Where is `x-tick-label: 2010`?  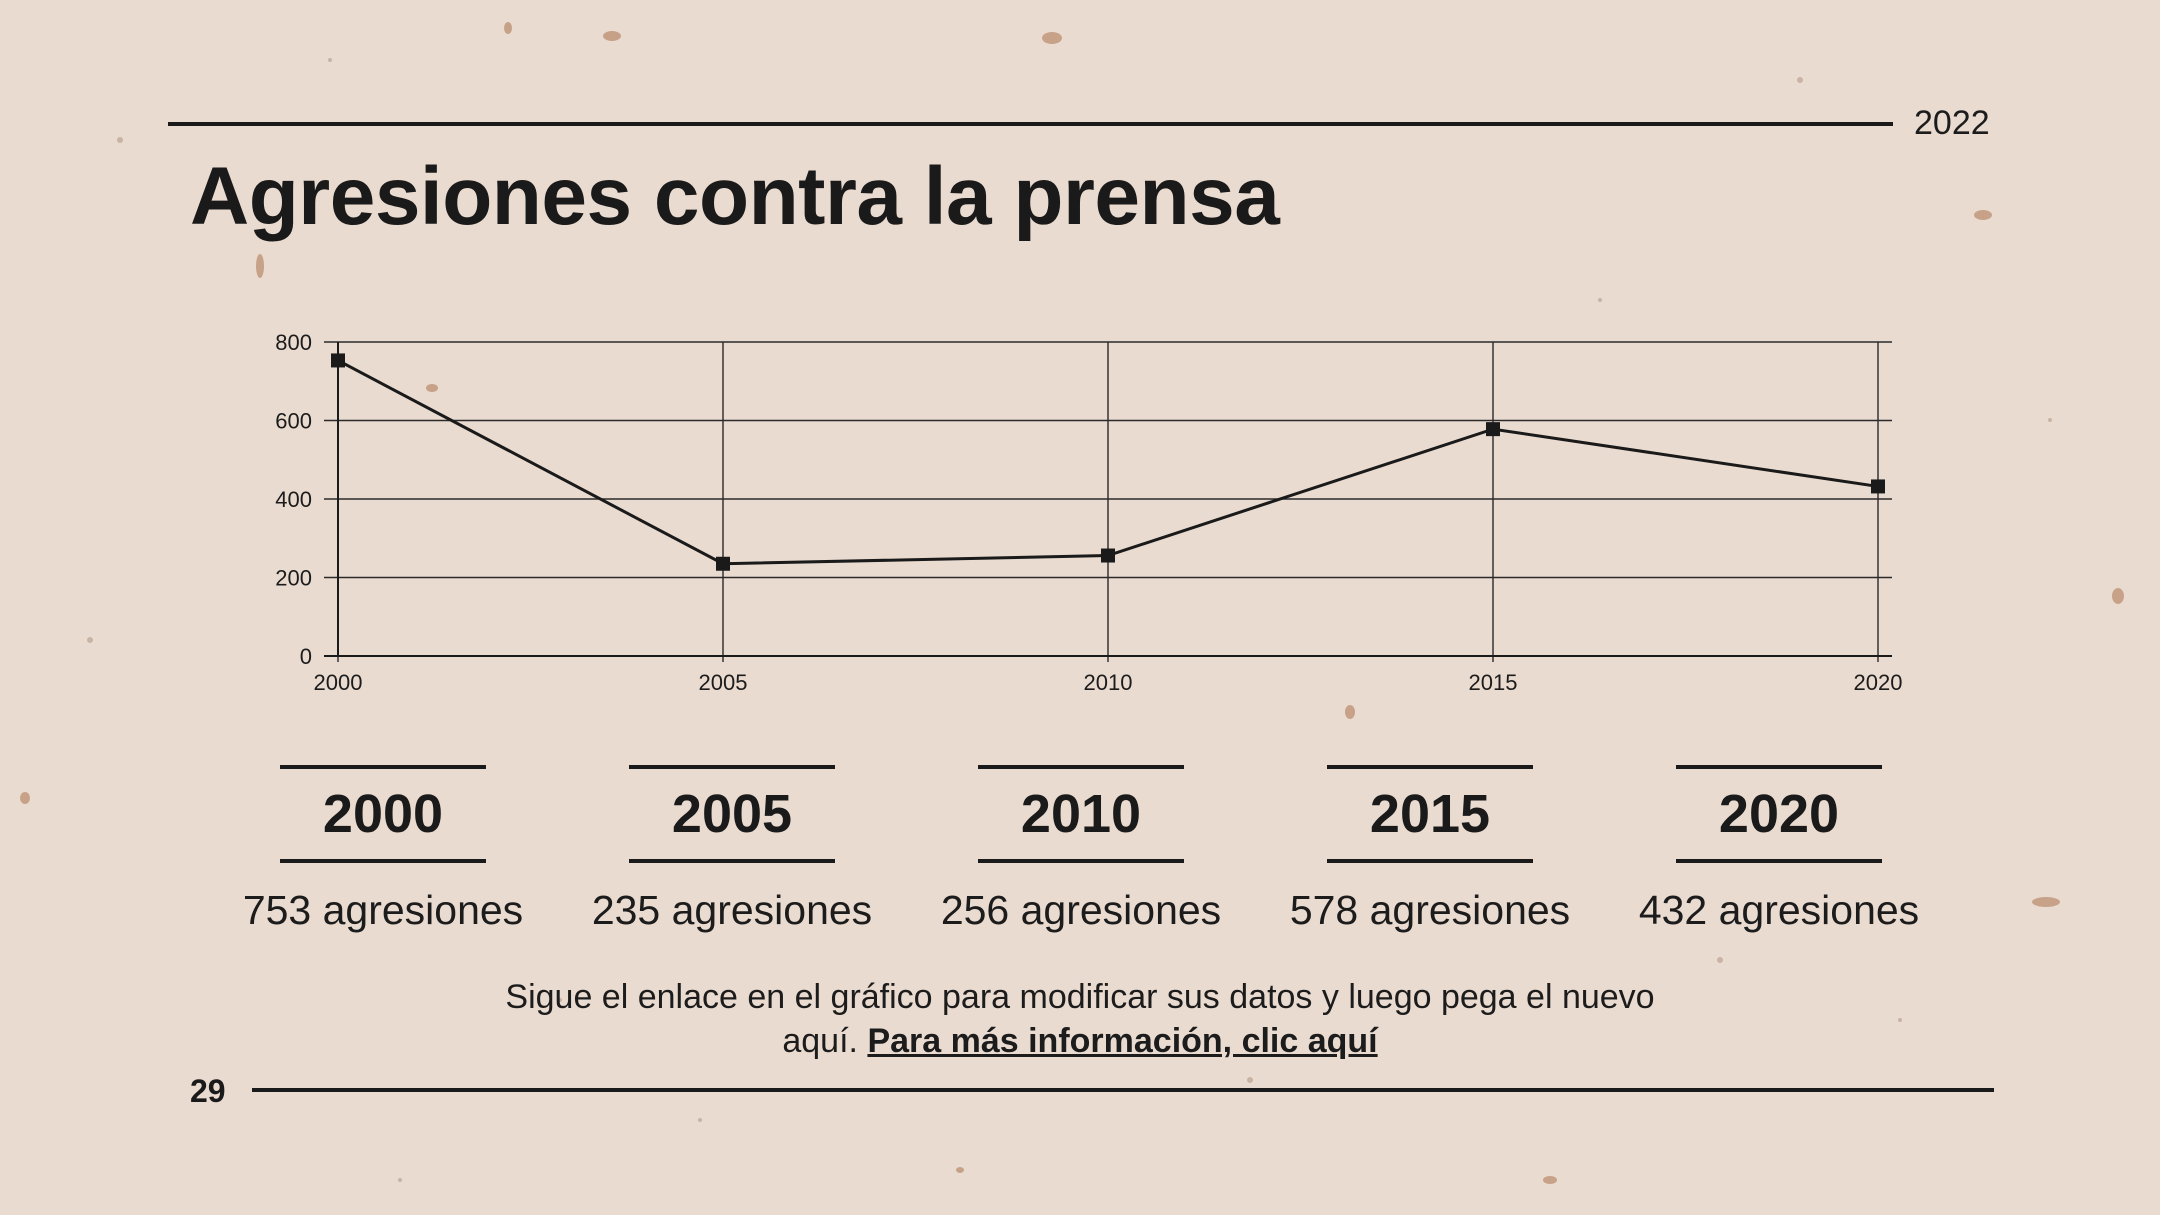
x-tick-label: 2010 is located at coordinates (1108, 682).